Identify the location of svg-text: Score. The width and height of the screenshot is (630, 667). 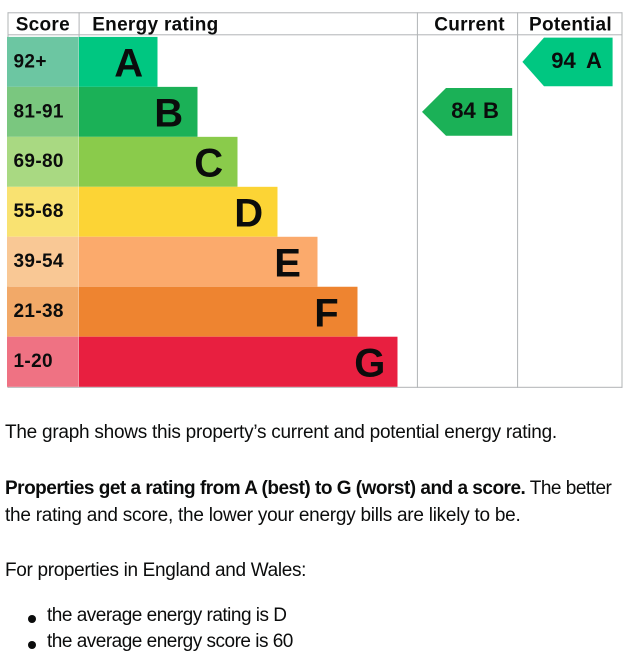
(43, 24).